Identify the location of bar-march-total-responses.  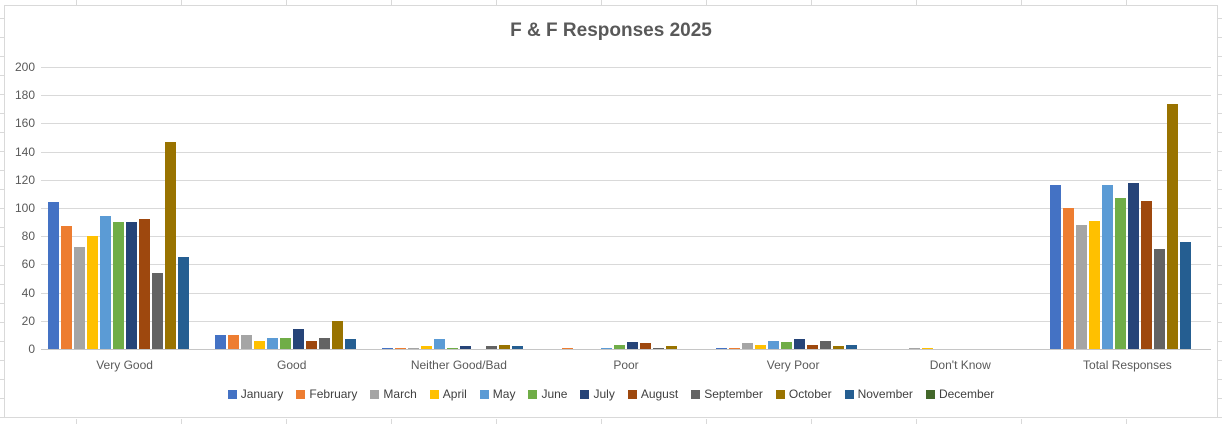
(1081, 287).